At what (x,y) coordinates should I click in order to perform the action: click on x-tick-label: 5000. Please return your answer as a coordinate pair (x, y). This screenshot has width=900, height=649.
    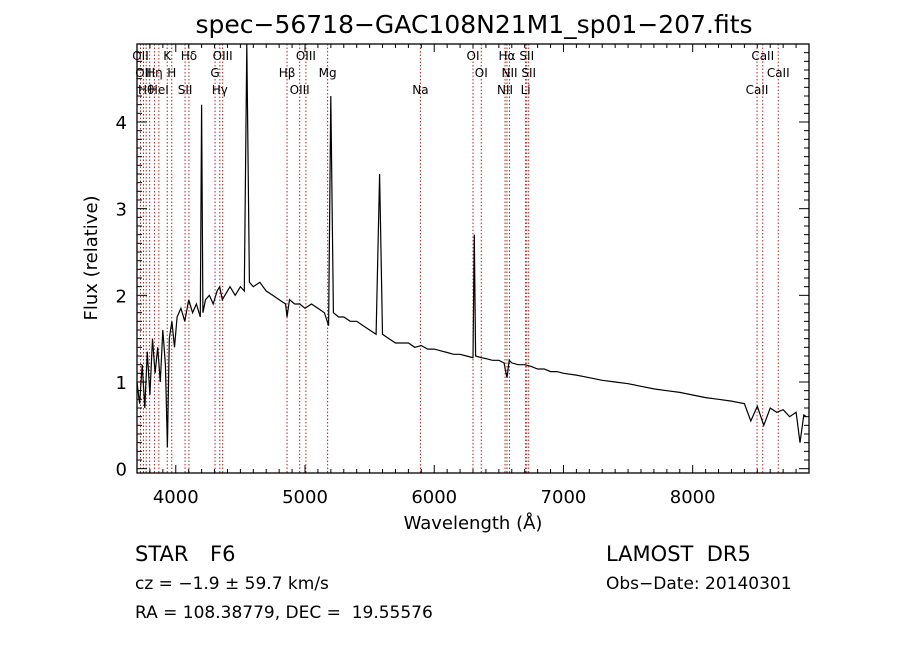
    Looking at the image, I should click on (305, 497).